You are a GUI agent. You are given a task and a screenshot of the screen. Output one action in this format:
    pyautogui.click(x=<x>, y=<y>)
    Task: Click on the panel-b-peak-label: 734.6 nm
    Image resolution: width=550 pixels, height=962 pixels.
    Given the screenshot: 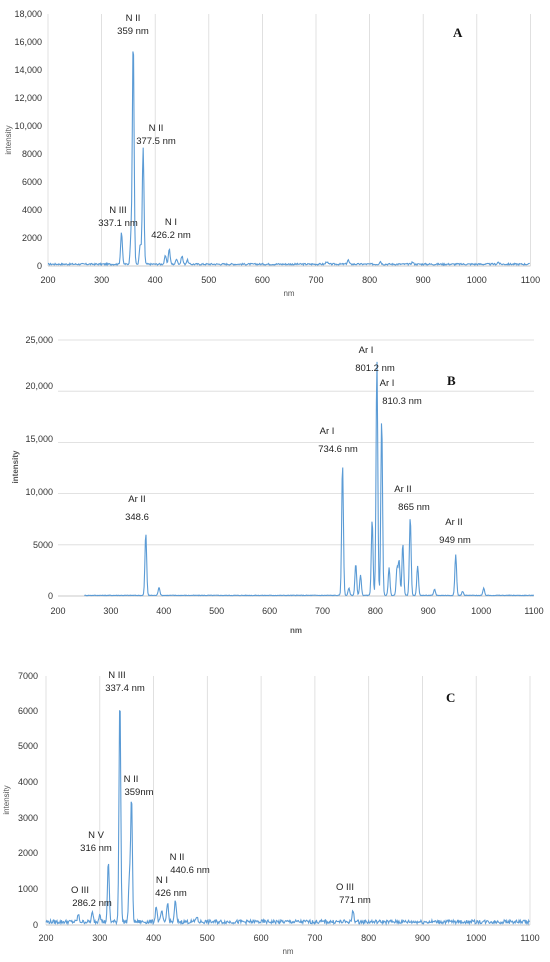 What is the action you would take?
    pyautogui.click(x=338, y=449)
    